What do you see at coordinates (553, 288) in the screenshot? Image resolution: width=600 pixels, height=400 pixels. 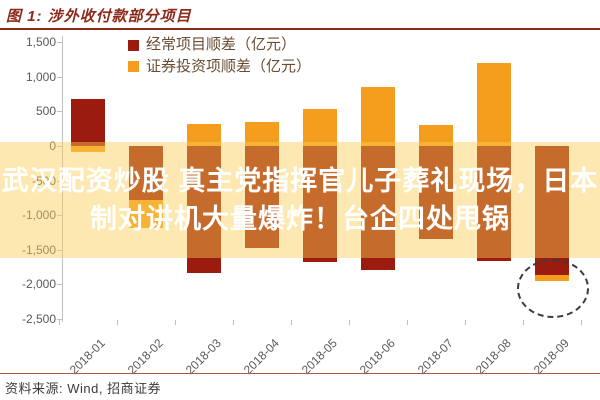 I see `highlight-ellipse-annotation` at bounding box center [553, 288].